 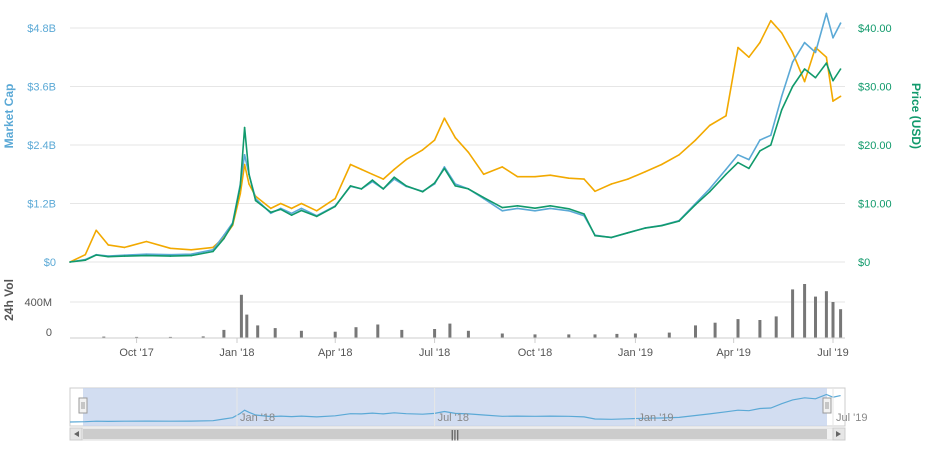 I want to click on volume-tick-label: 400M, so click(x=38, y=303).